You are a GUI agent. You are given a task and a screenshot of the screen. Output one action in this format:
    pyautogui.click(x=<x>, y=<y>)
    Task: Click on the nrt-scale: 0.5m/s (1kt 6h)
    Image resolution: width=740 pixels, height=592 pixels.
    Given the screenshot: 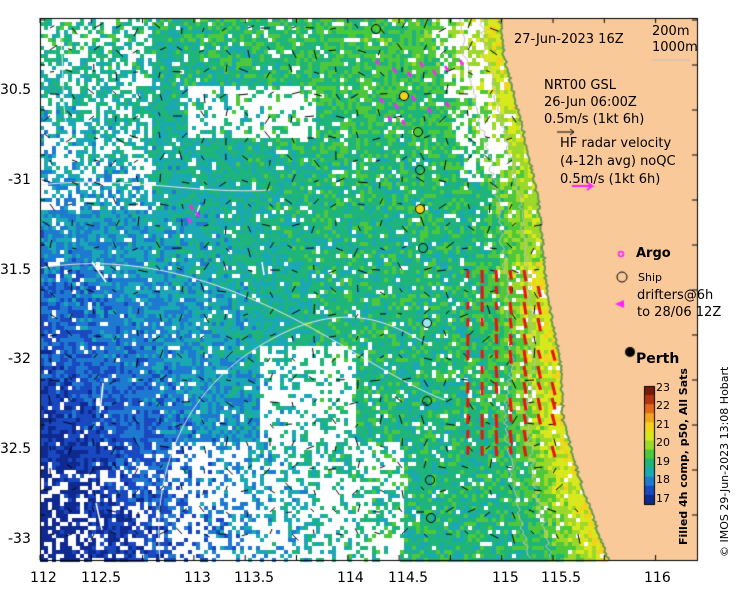 What is the action you would take?
    pyautogui.click(x=594, y=119)
    